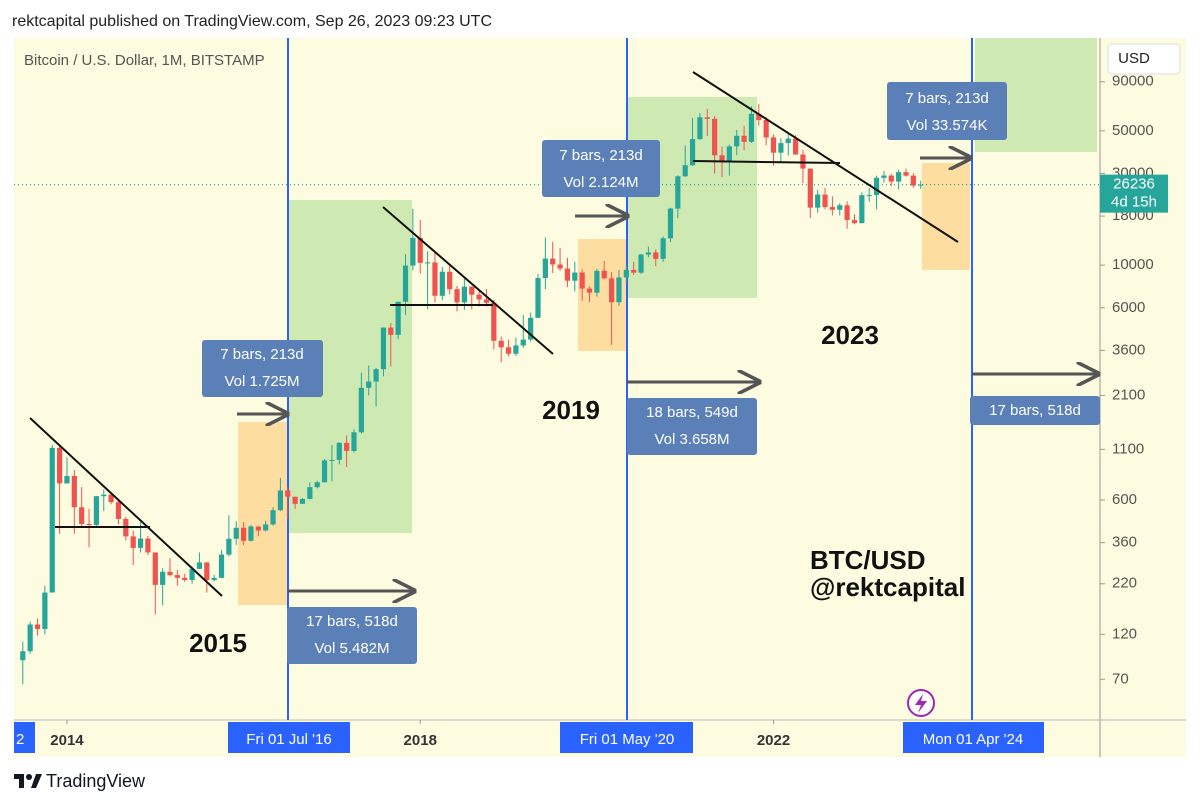 This screenshot has height=805, width=1200. Describe the element at coordinates (144, 60) in the screenshot. I see `symbol-title: Bitcoin / U.S. Dollar, 1M, BITSTAMP` at that location.